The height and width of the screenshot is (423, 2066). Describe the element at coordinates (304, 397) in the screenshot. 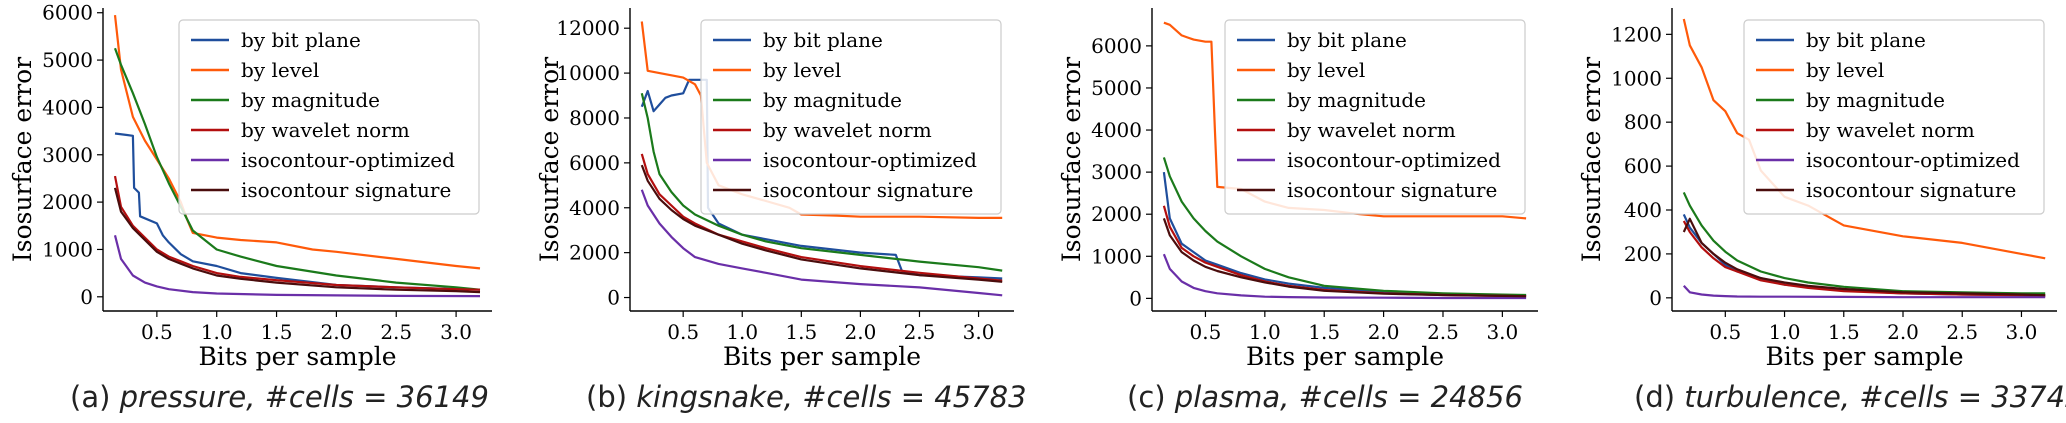

I see `caption-detail: pressure, #cells = 36149` at that location.